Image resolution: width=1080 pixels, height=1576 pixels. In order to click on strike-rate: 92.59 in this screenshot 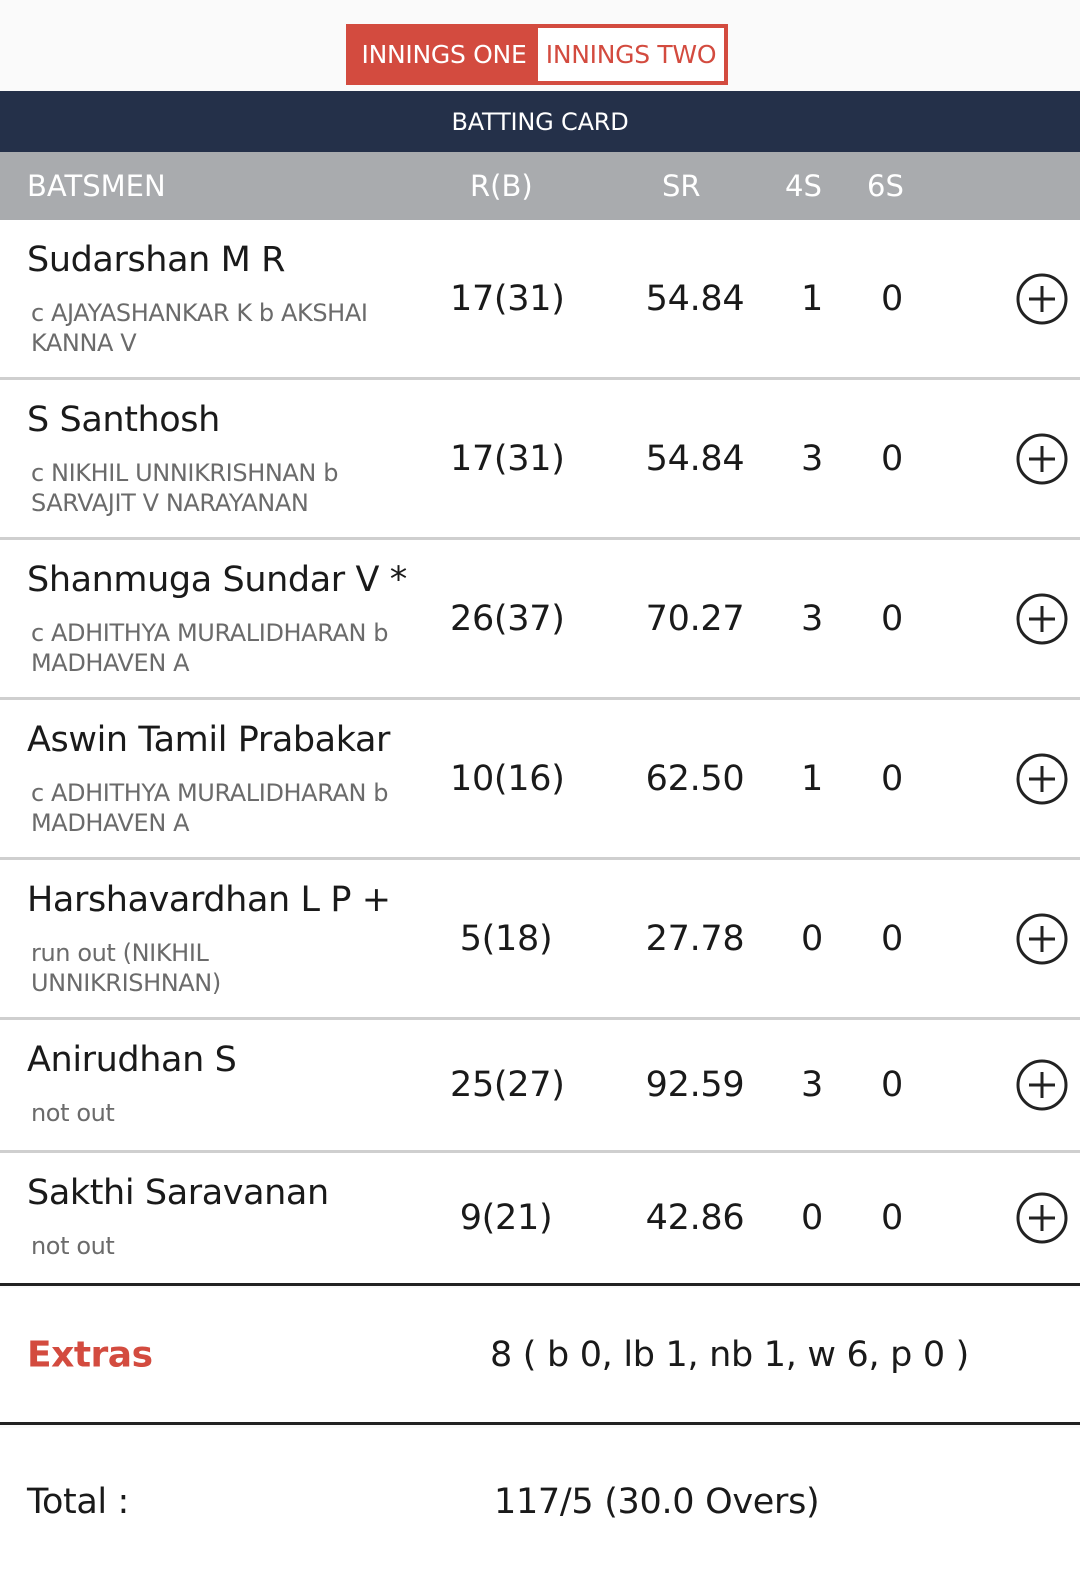, I will do `click(695, 1085)`.